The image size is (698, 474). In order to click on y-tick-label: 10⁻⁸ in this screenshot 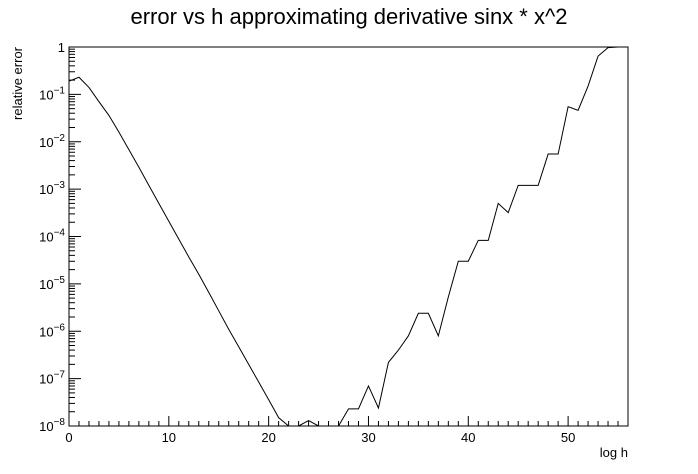, I will do `click(52, 425)`.